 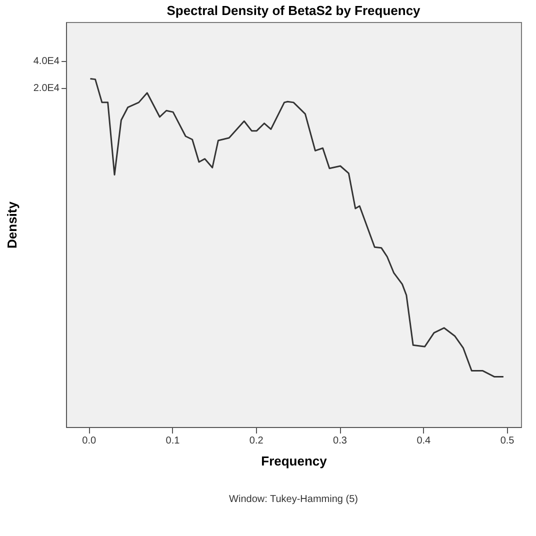 I want to click on x-tick-label: 0.3, so click(x=340, y=441).